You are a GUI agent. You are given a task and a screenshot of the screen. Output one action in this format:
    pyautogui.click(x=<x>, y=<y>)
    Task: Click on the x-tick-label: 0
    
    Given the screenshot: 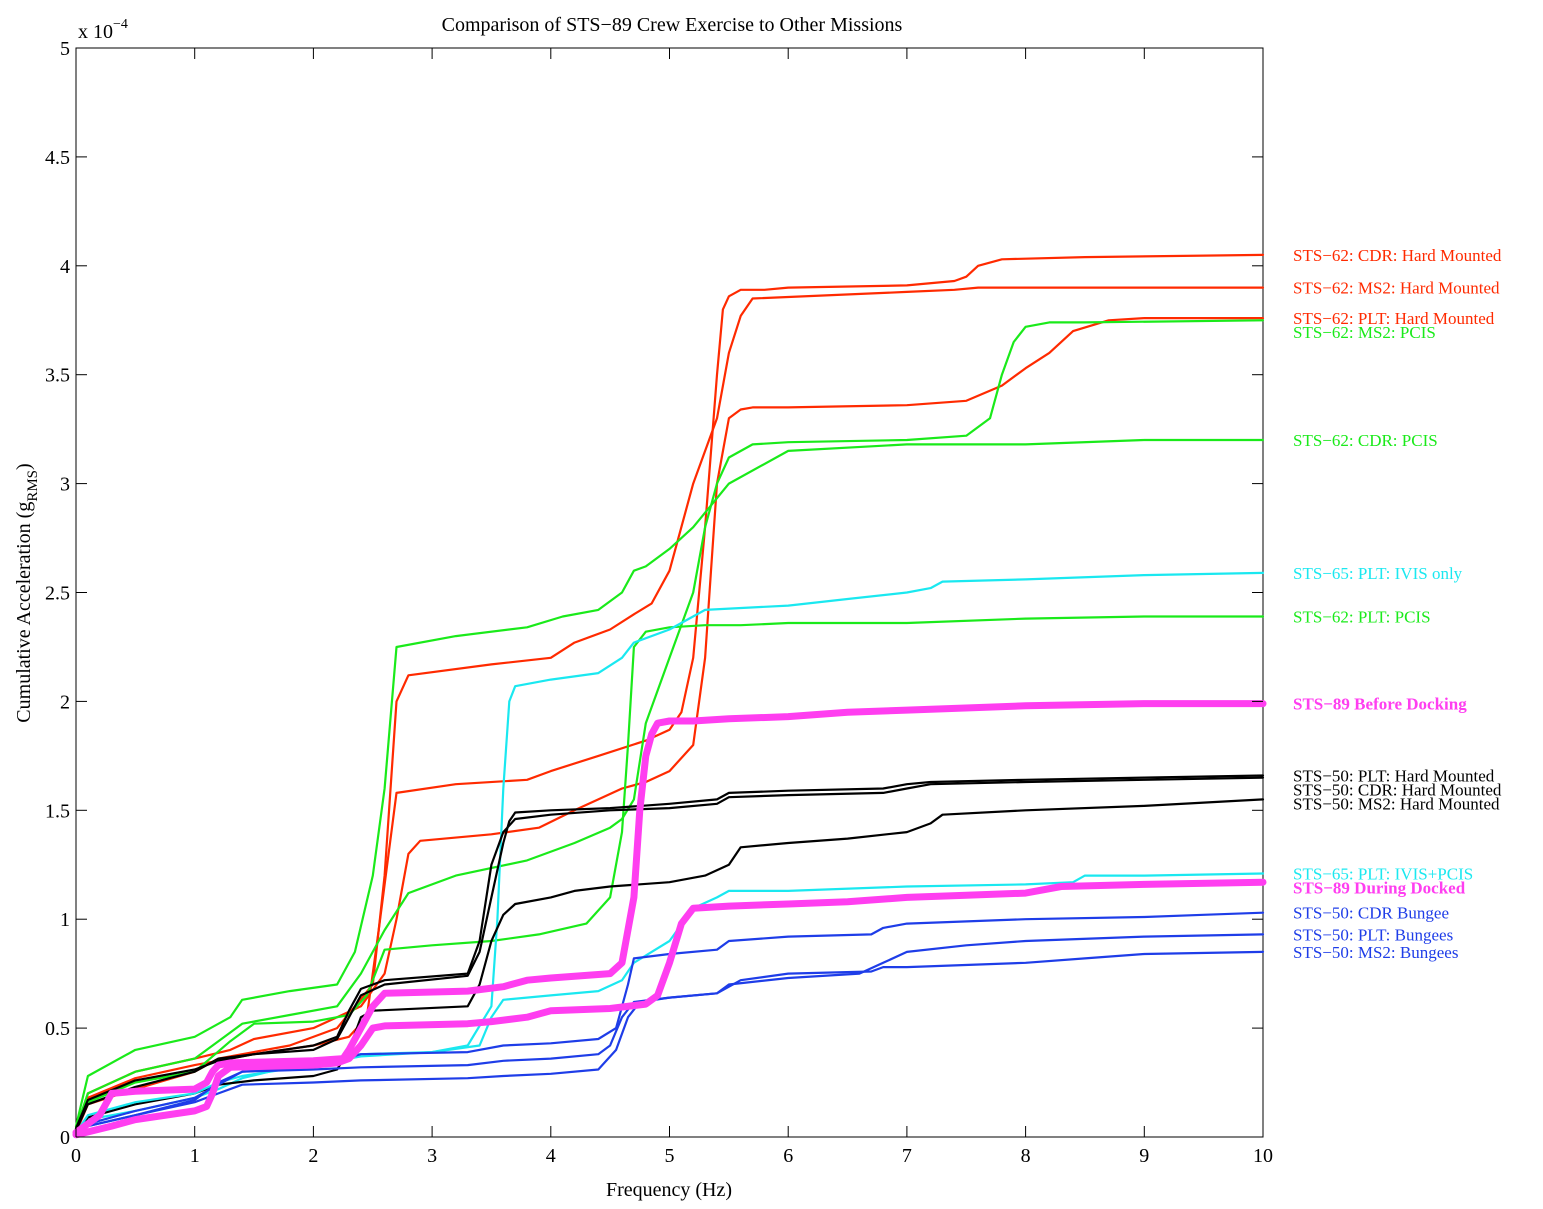 What is the action you would take?
    pyautogui.click(x=76, y=1156)
    